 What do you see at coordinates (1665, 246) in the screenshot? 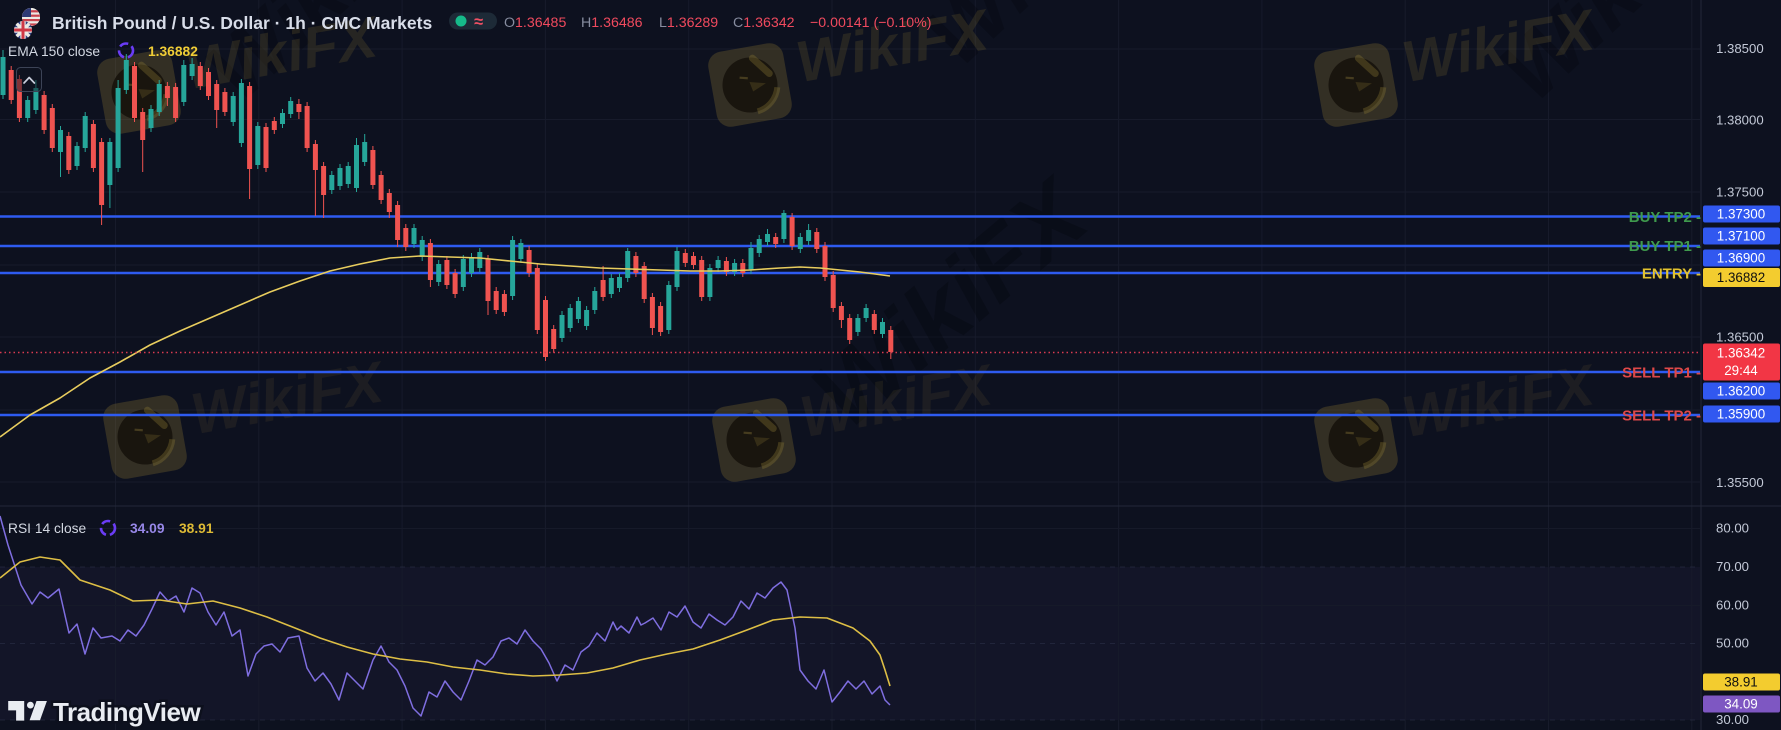
I see `svg-text: BUY TP1 -` at bounding box center [1665, 246].